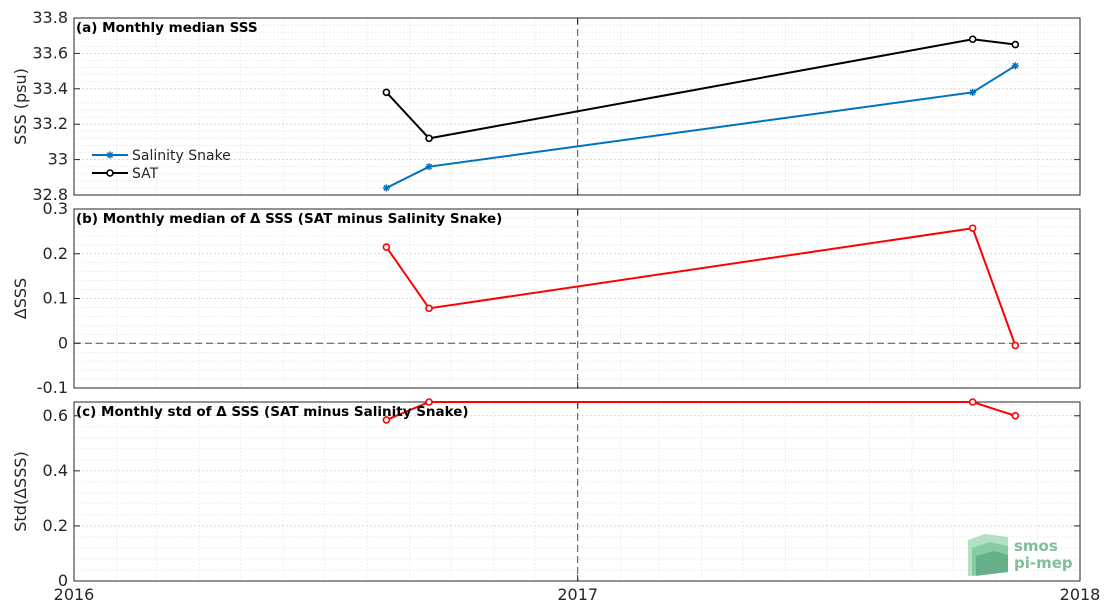 The image size is (1106, 608). What do you see at coordinates (577, 594) in the screenshot?
I see `x-tick-label: 2017` at bounding box center [577, 594].